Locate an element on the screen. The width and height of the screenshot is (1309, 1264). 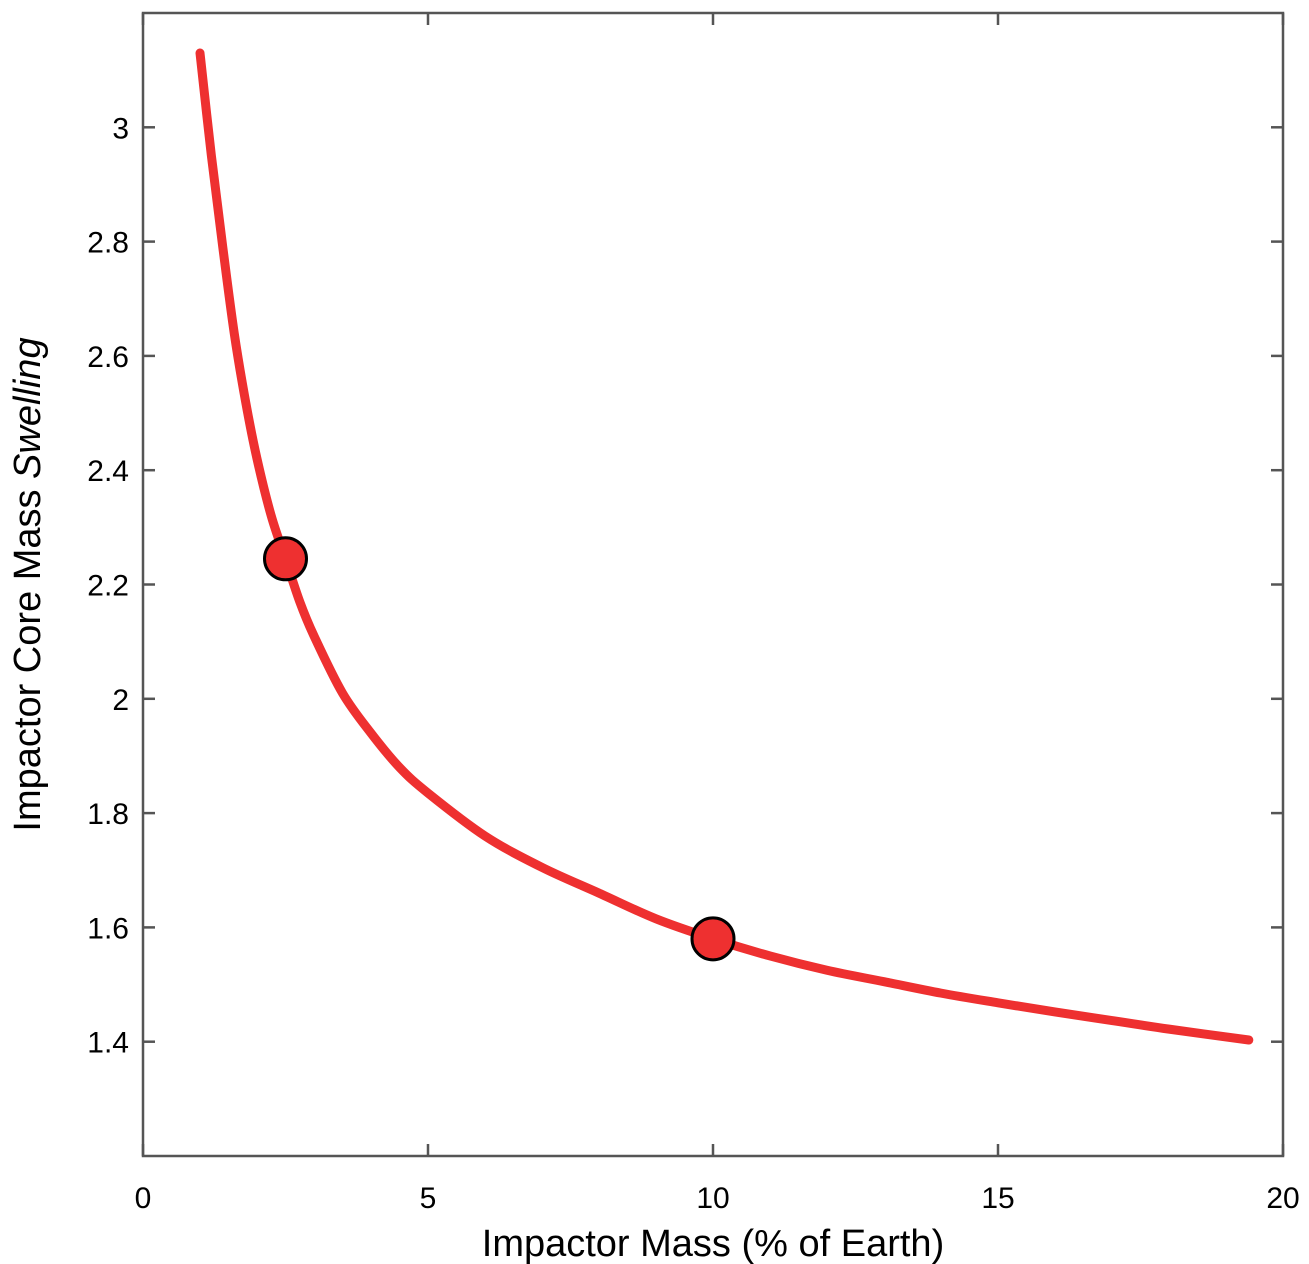
x-tick-label: 10 is located at coordinates (712, 1198).